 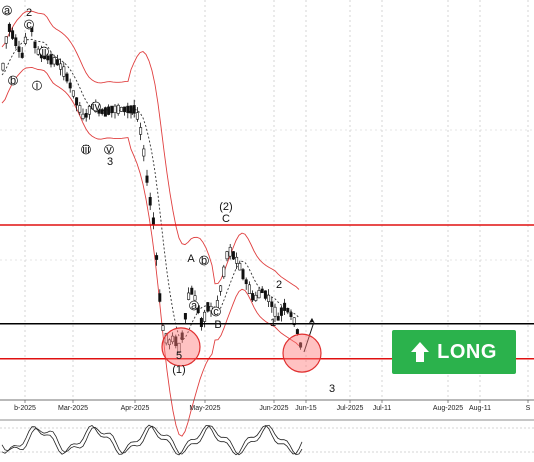 What do you see at coordinates (309, 337) in the screenshot?
I see `forecast-arrow` at bounding box center [309, 337].